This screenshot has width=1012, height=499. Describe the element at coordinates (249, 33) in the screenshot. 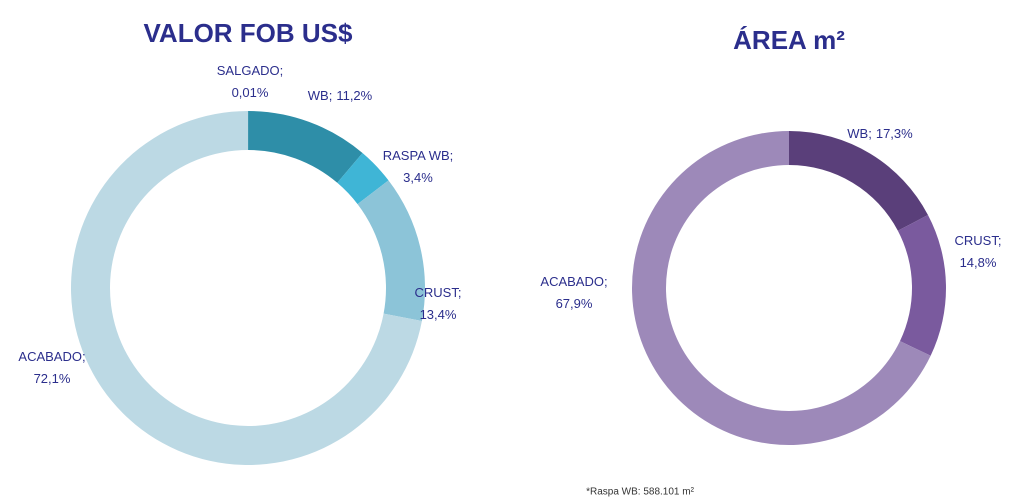

I see `chart-title: VALOR FOB US$` at that location.